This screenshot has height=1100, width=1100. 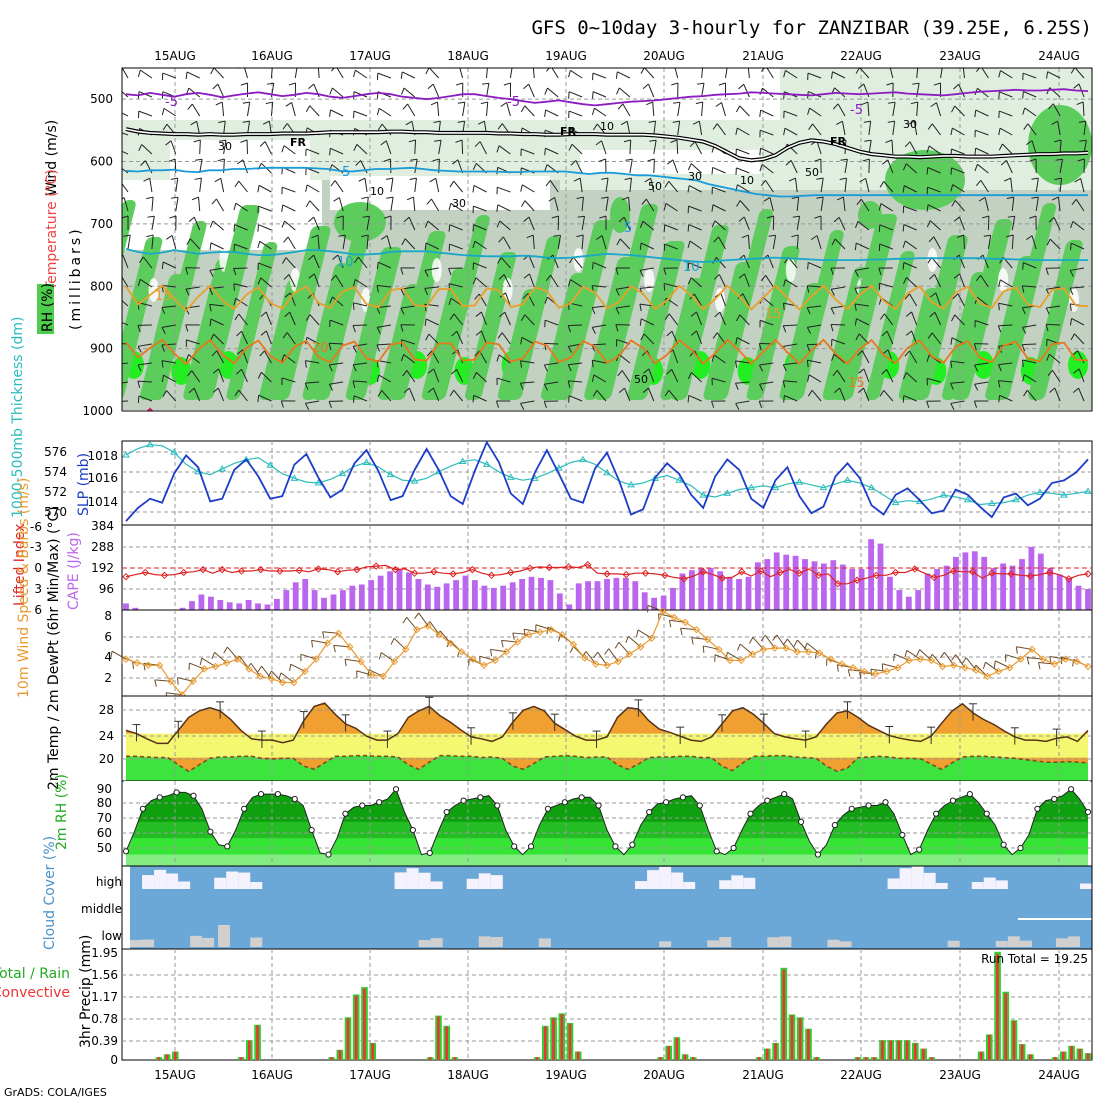 What do you see at coordinates (1064, 494) in the screenshot?
I see `thickness-marker` at bounding box center [1064, 494].